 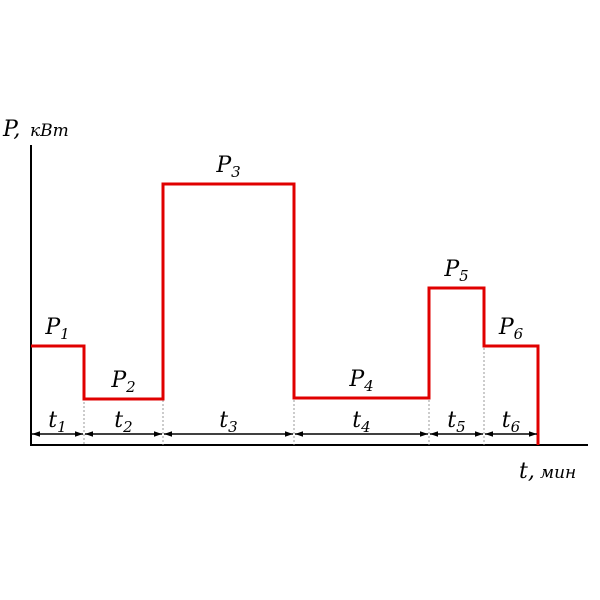 What do you see at coordinates (527, 471) in the screenshot?
I see `x-axis-label: t,` at bounding box center [527, 471].